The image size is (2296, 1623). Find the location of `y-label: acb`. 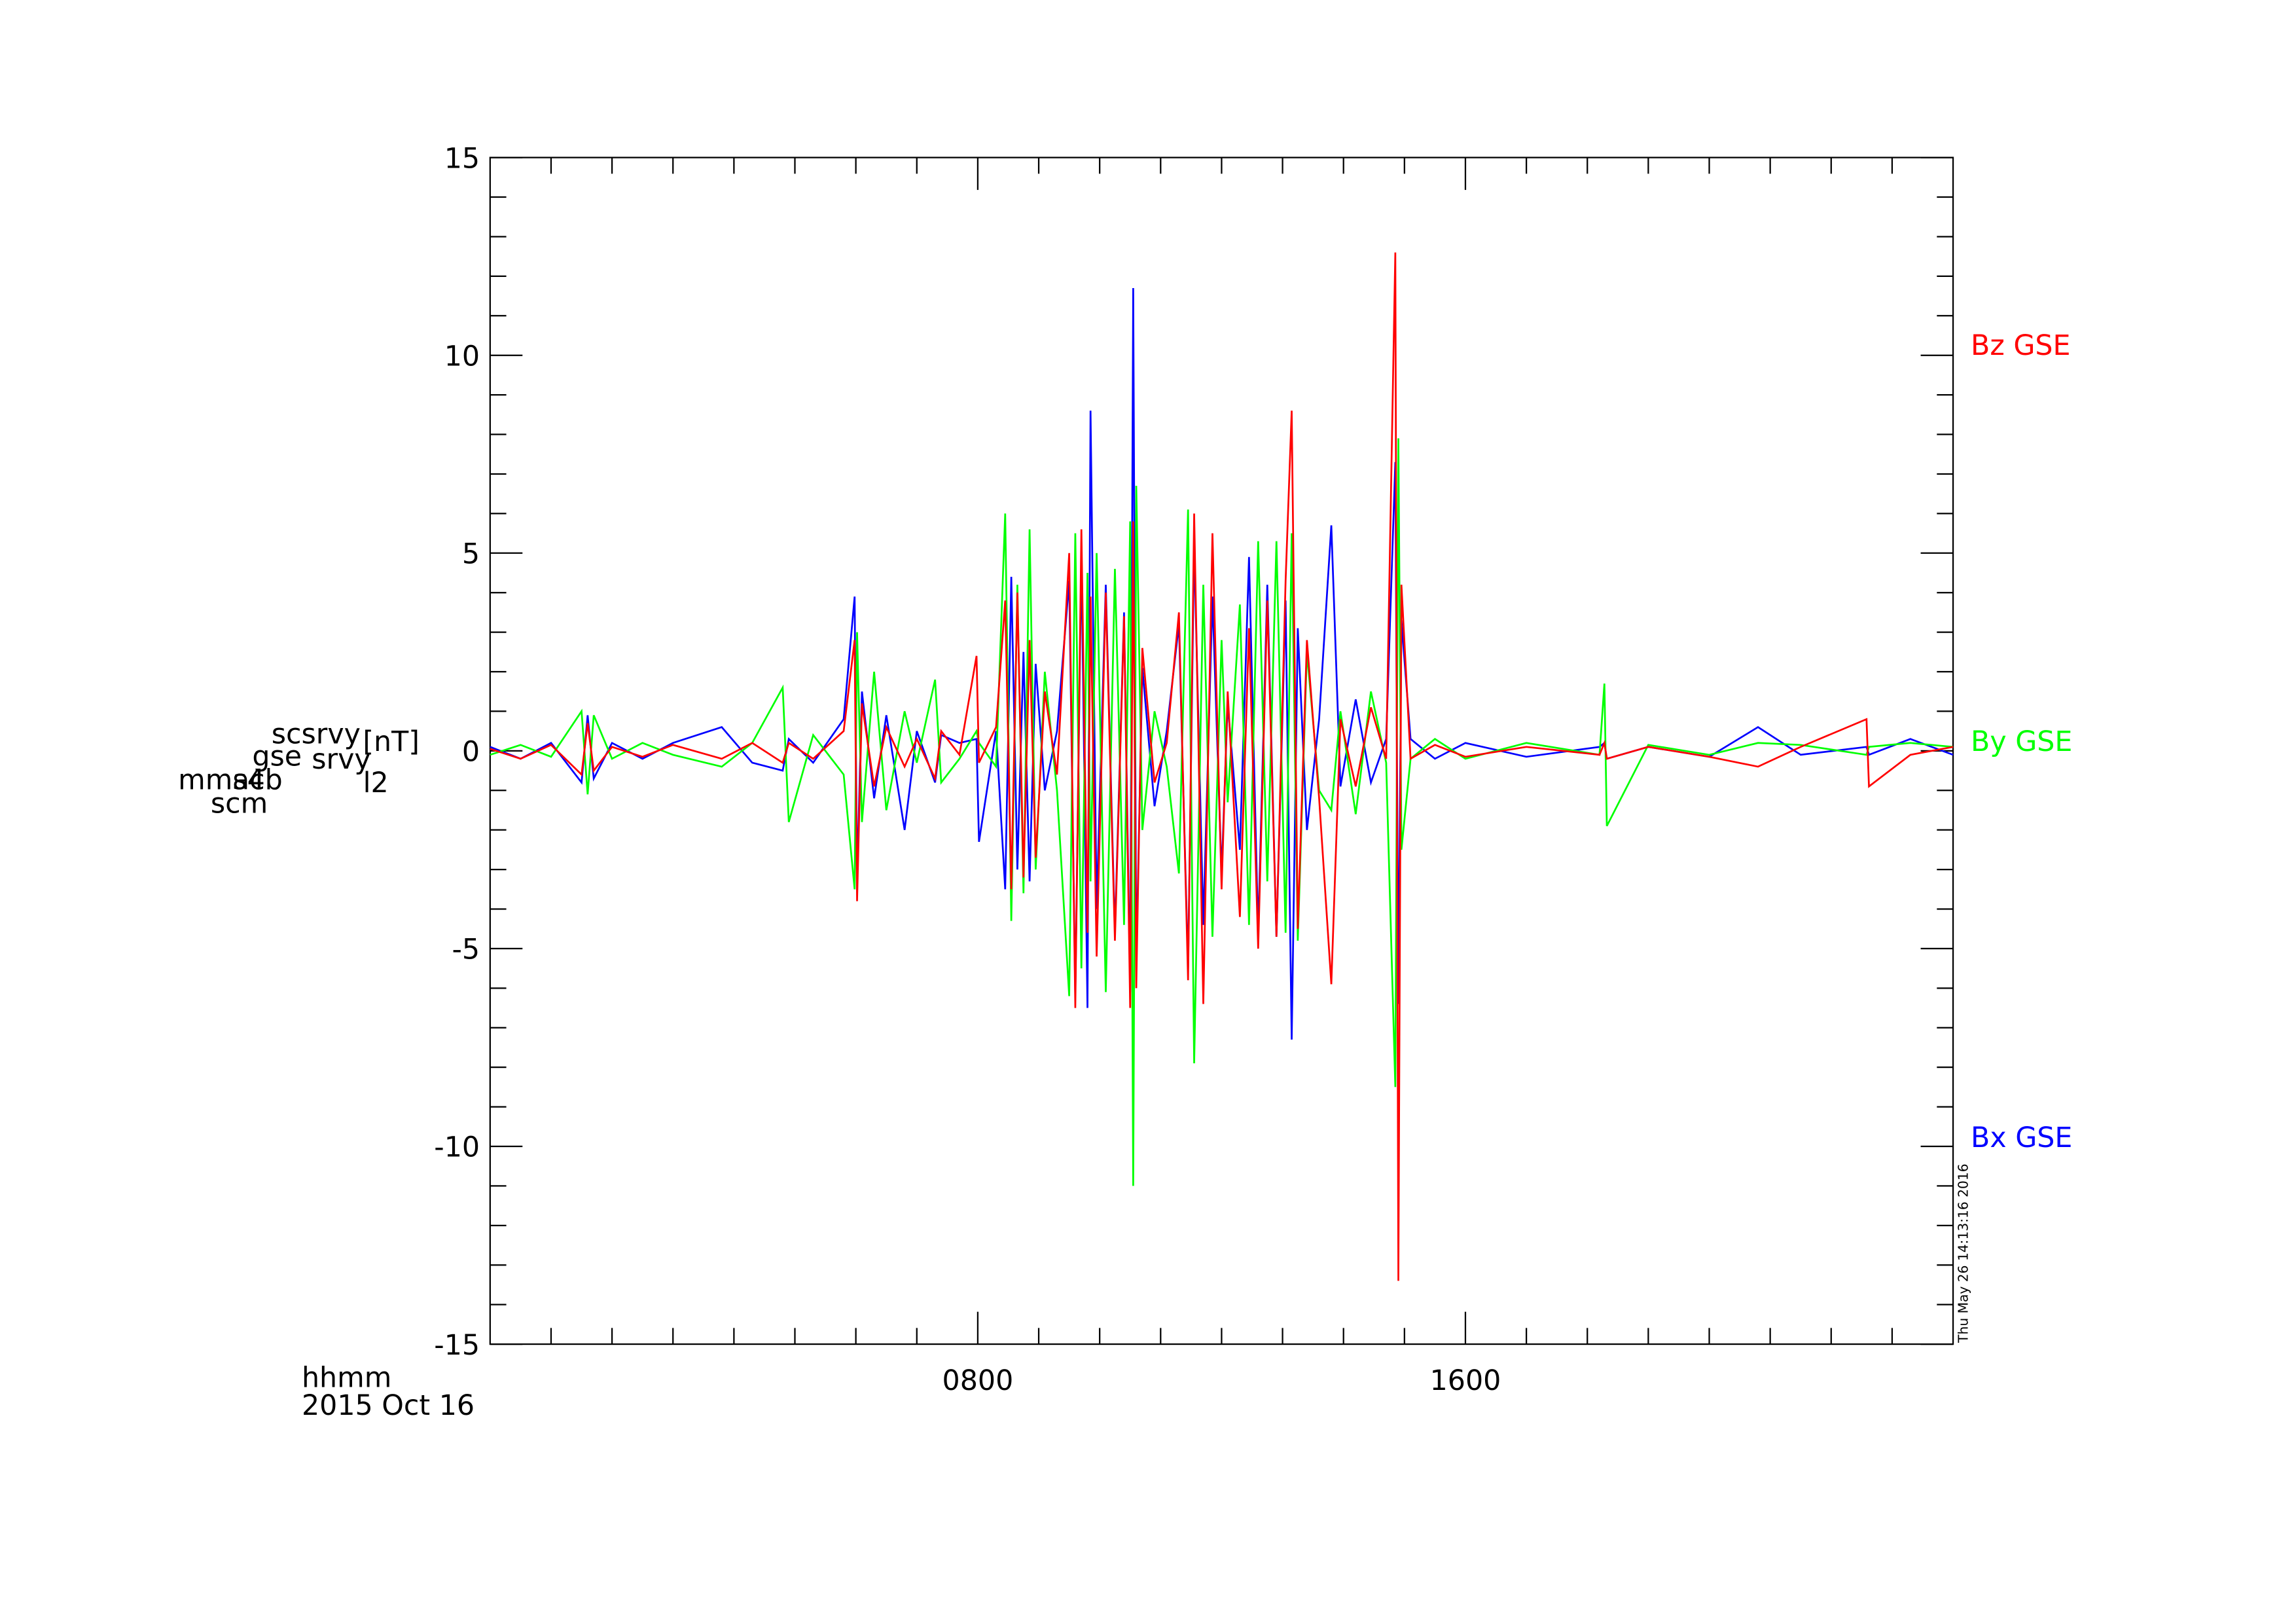

y-label: acb is located at coordinates (257, 779).